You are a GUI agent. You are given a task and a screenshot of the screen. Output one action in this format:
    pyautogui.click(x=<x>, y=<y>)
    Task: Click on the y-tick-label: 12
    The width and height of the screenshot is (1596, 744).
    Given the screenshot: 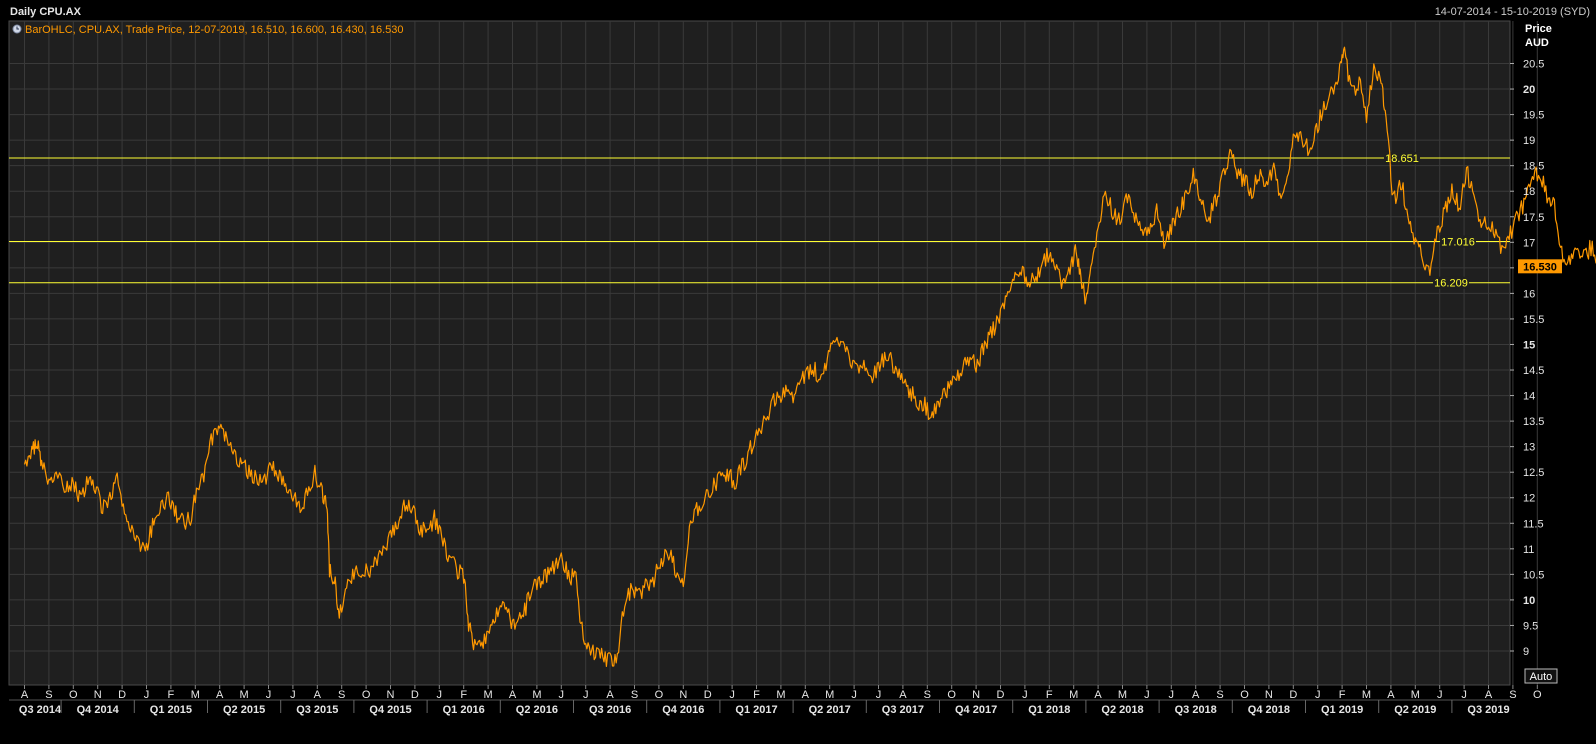 What is the action you would take?
    pyautogui.click(x=1529, y=499)
    